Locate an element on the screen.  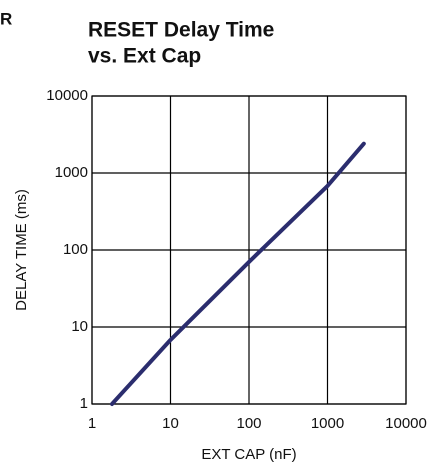
y-tick-label: 1000 is located at coordinates (71, 172).